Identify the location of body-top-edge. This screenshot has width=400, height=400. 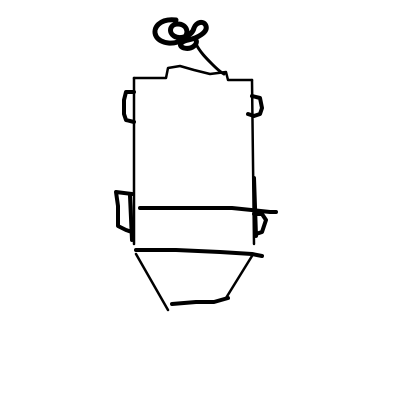
(193, 73).